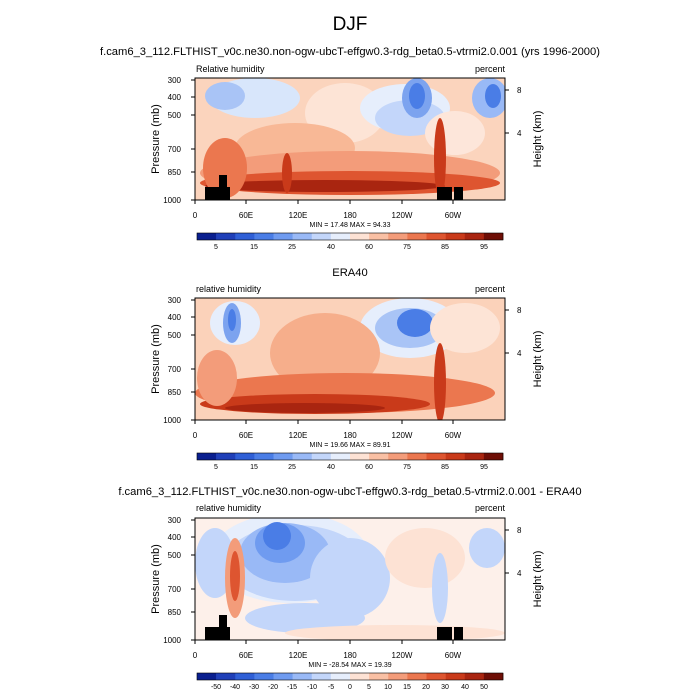 The image size is (700, 700). Describe the element at coordinates (350, 687) in the screenshot. I see `colorbar-label: 0` at that location.